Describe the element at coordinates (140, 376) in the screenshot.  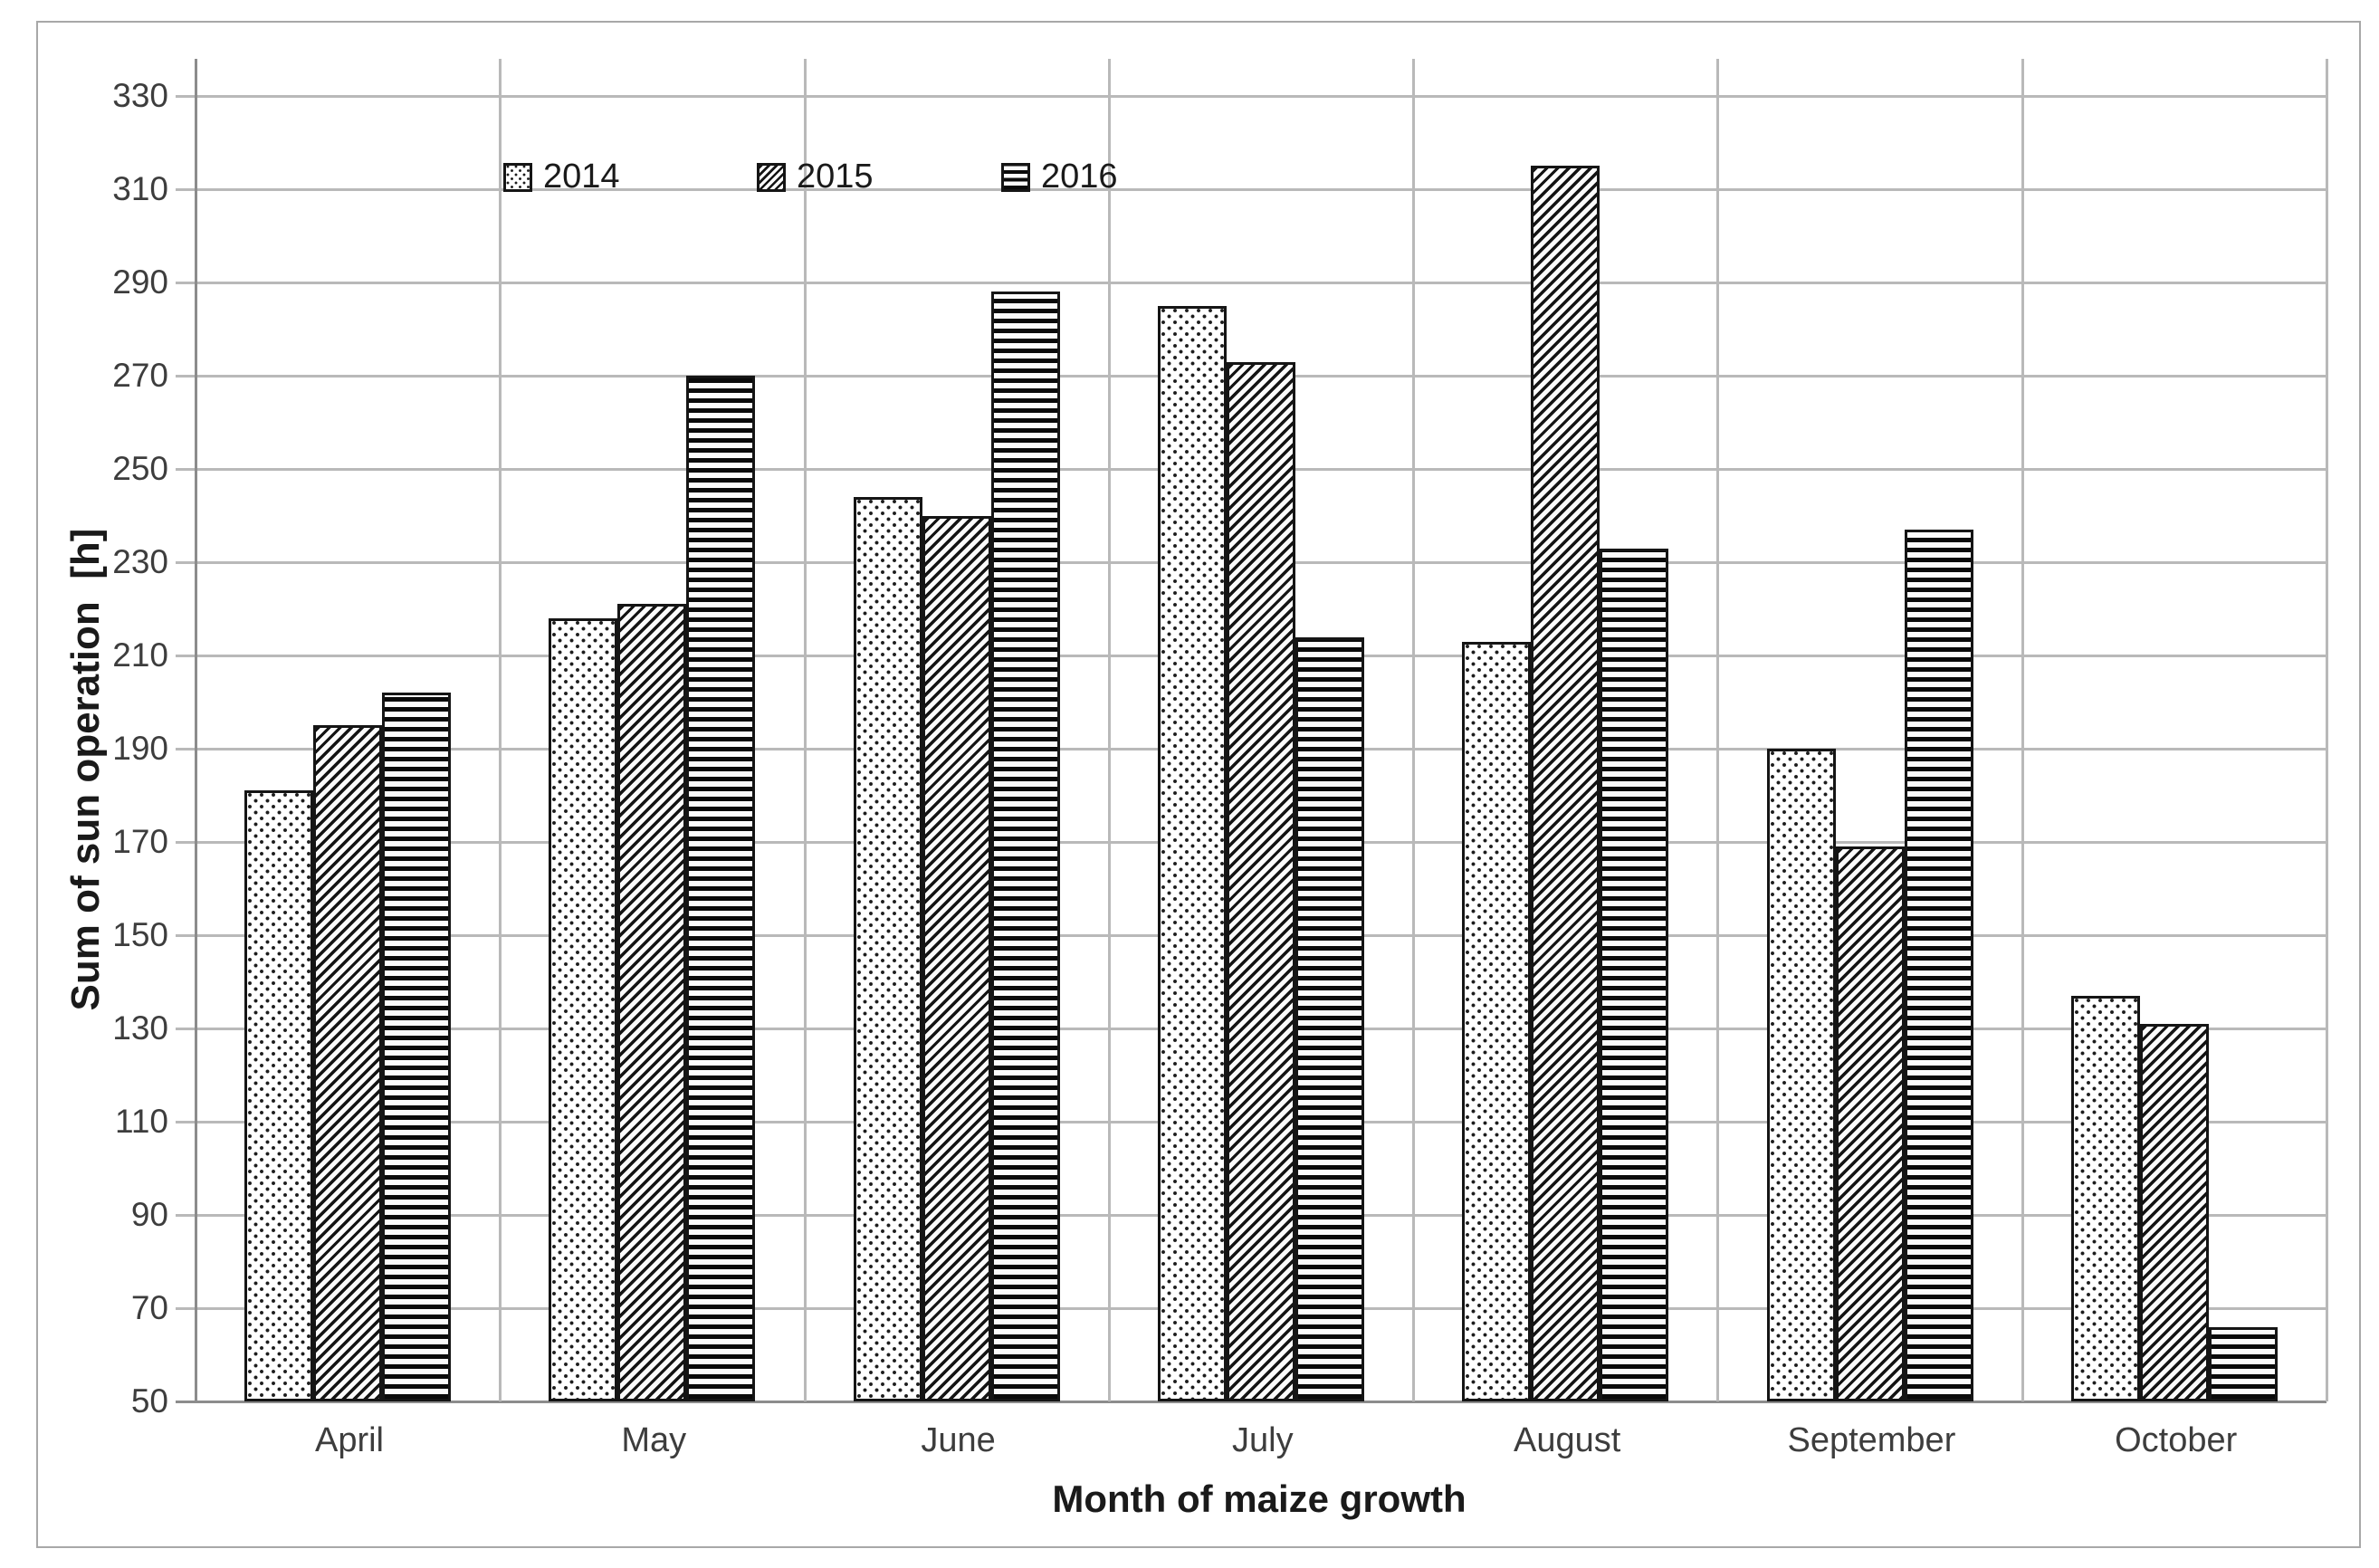
I see `y-tick-label: 270` at that location.